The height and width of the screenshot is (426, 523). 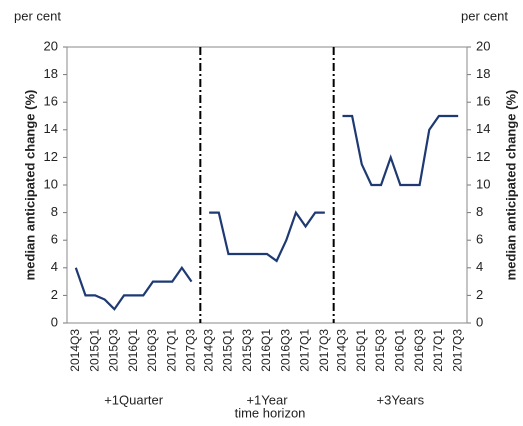 What do you see at coordinates (479, 294) in the screenshot?
I see `y2-tick-label: 2` at bounding box center [479, 294].